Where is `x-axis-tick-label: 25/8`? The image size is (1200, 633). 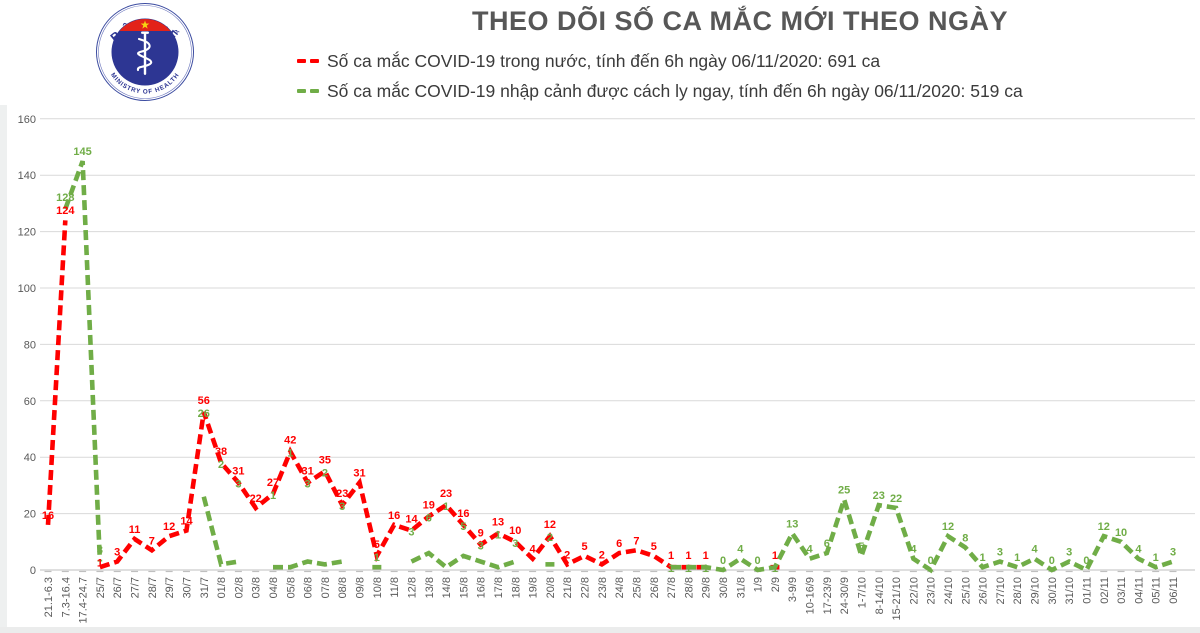 x-axis-tick-label: 25/8 is located at coordinates (637, 587).